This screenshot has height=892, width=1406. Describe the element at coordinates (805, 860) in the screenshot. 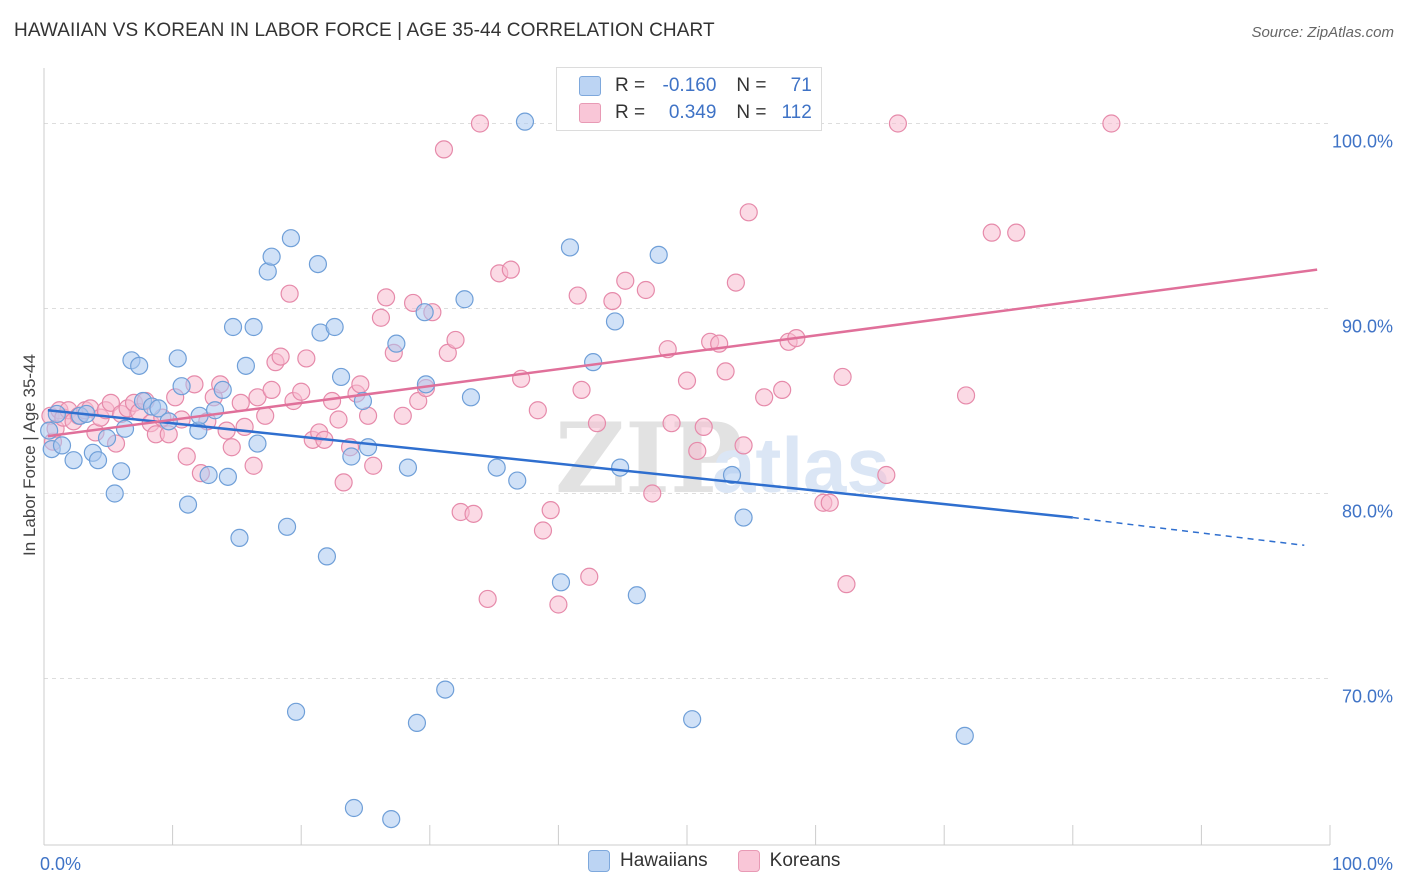

I see `legend-label-koreans: Koreans` at that location.